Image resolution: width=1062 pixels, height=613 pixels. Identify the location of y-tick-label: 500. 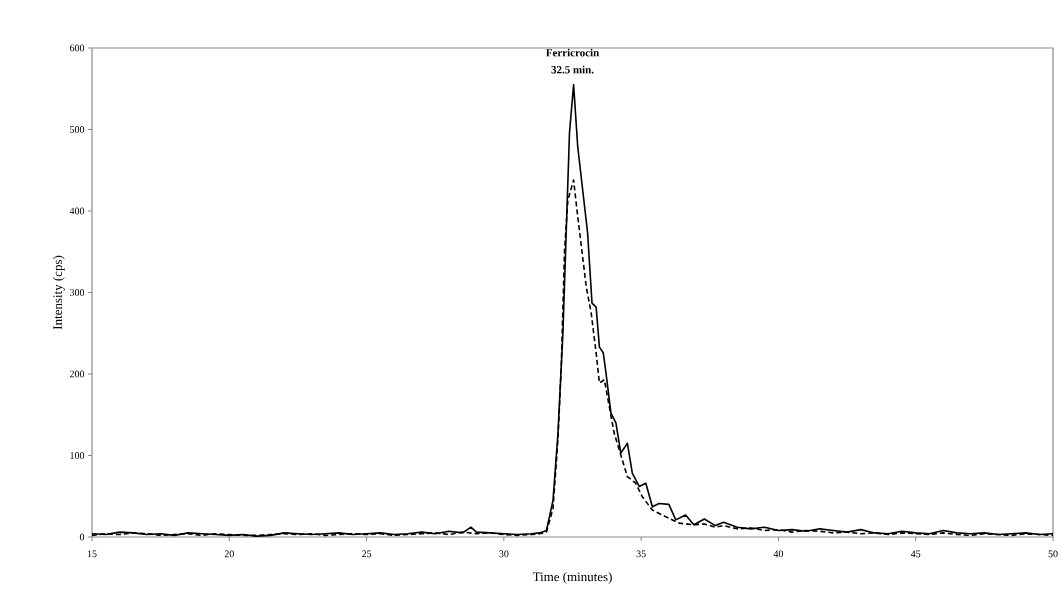
(77, 129).